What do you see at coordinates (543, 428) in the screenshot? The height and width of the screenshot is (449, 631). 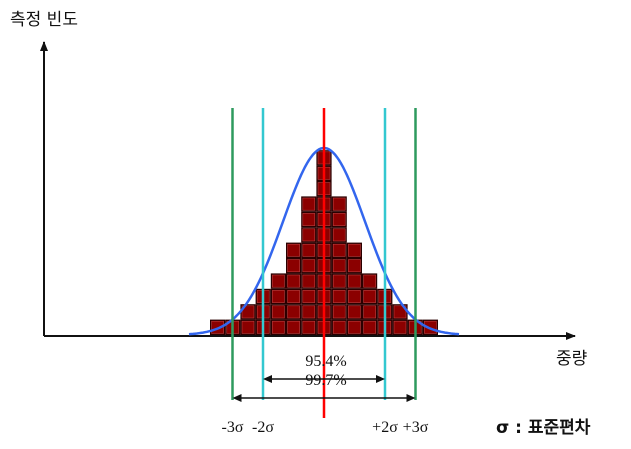 I see `legend-text: σ : 표준편차` at bounding box center [543, 428].